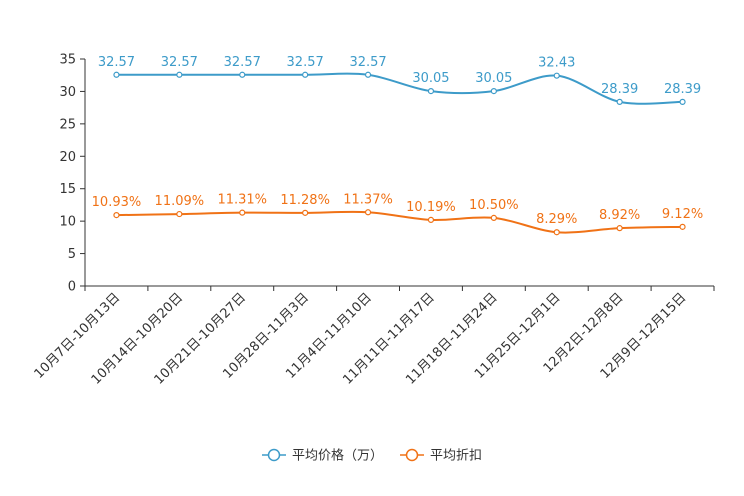 The height and width of the screenshot is (496, 744). Describe the element at coordinates (494, 205) in the screenshot. I see `data-label: 10.50%` at that location.